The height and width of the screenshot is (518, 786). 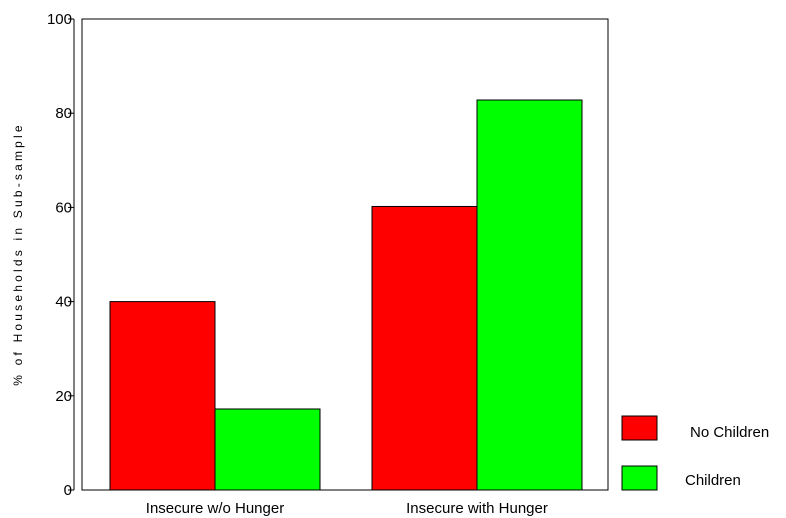 I want to click on y-tick-label: 80, so click(x=63, y=113).